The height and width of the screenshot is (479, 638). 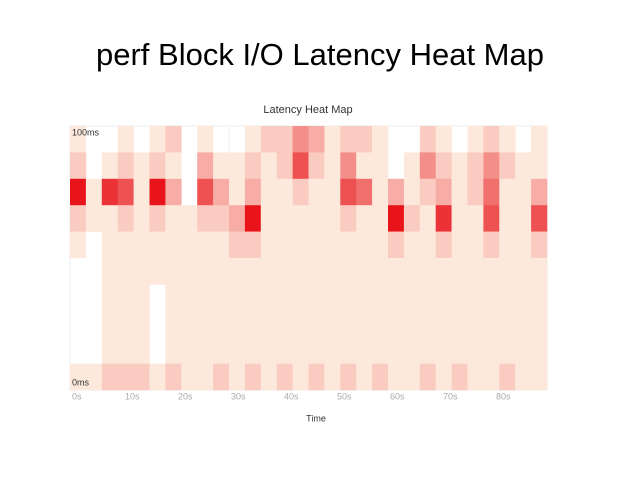 What do you see at coordinates (344, 396) in the screenshot?
I see `x-tick-label: 50s` at bounding box center [344, 396].